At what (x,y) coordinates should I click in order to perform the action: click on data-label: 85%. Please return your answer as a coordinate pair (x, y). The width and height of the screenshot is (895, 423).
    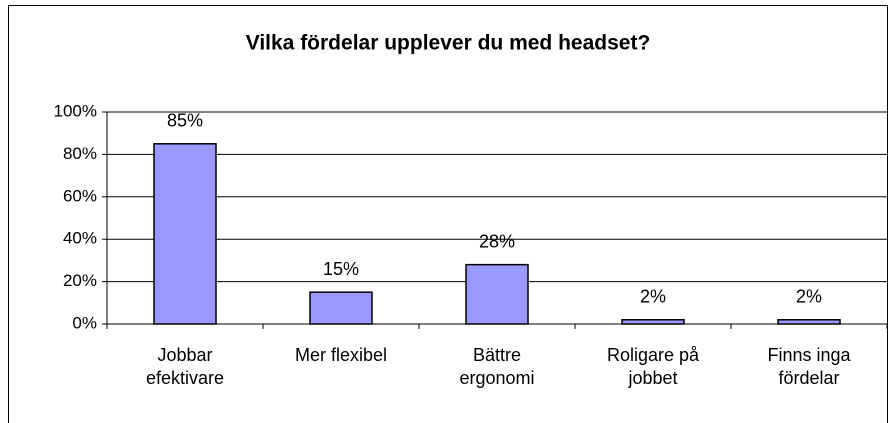
    Looking at the image, I should click on (185, 121).